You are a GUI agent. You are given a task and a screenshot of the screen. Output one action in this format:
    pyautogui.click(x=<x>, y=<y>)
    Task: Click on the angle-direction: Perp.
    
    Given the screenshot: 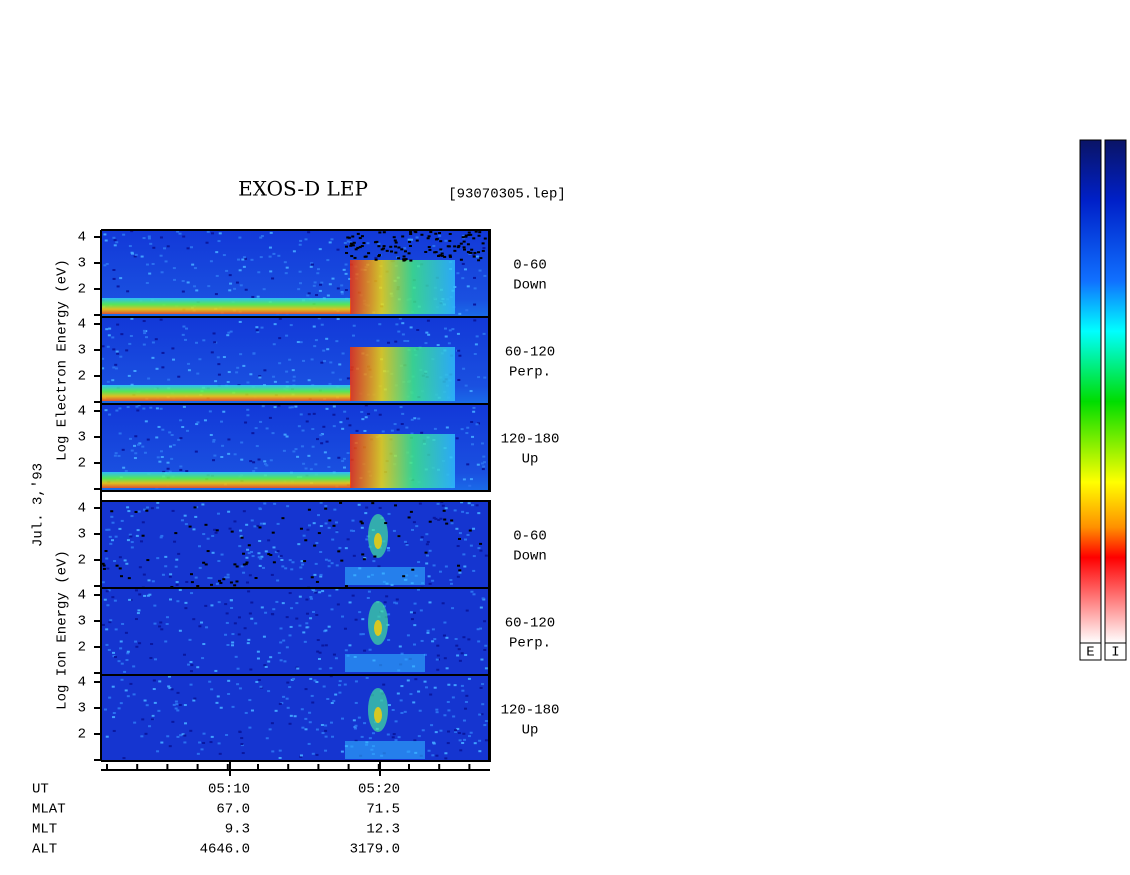 What is the action you would take?
    pyautogui.click(x=530, y=373)
    